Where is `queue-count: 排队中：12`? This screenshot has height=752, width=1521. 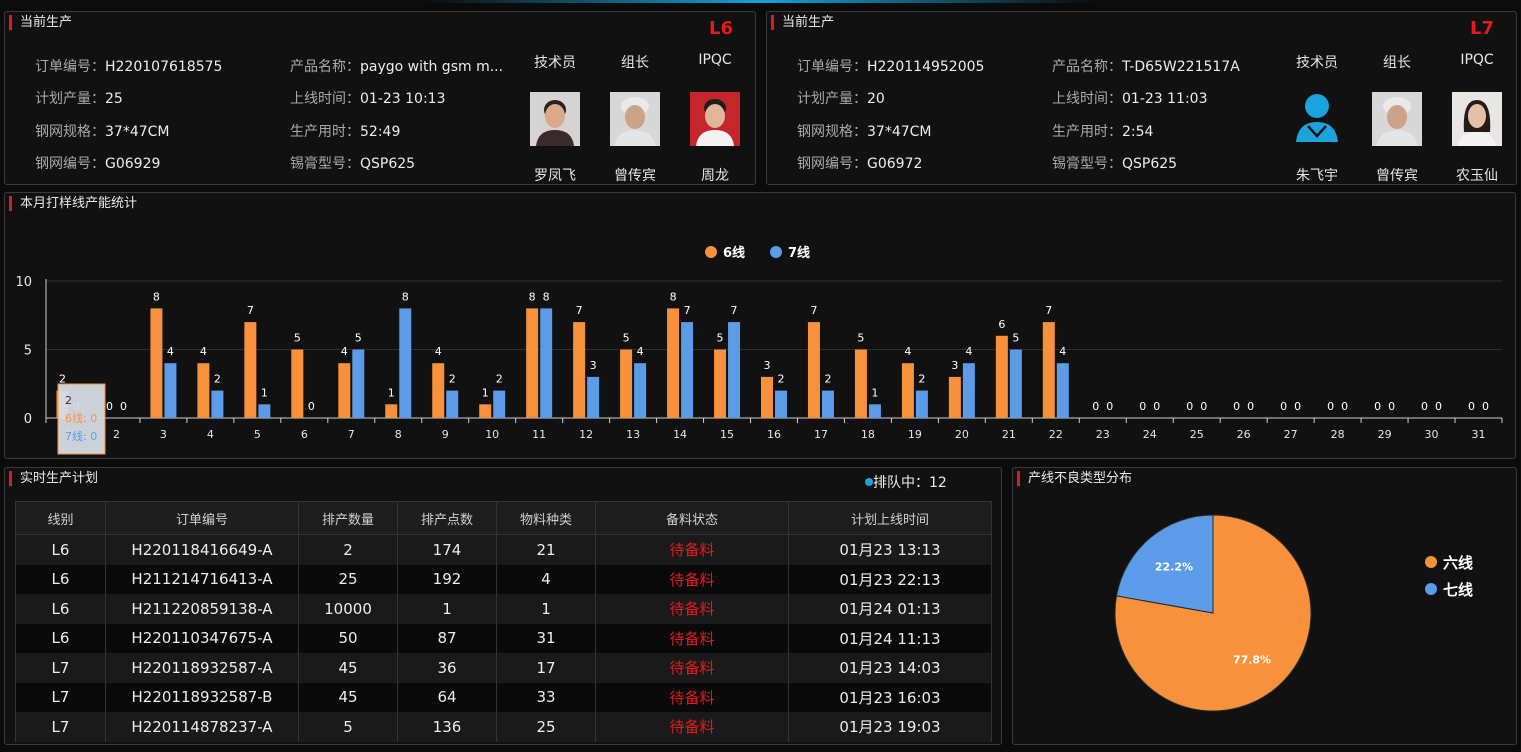 queue-count: 排队中：12 is located at coordinates (910, 483).